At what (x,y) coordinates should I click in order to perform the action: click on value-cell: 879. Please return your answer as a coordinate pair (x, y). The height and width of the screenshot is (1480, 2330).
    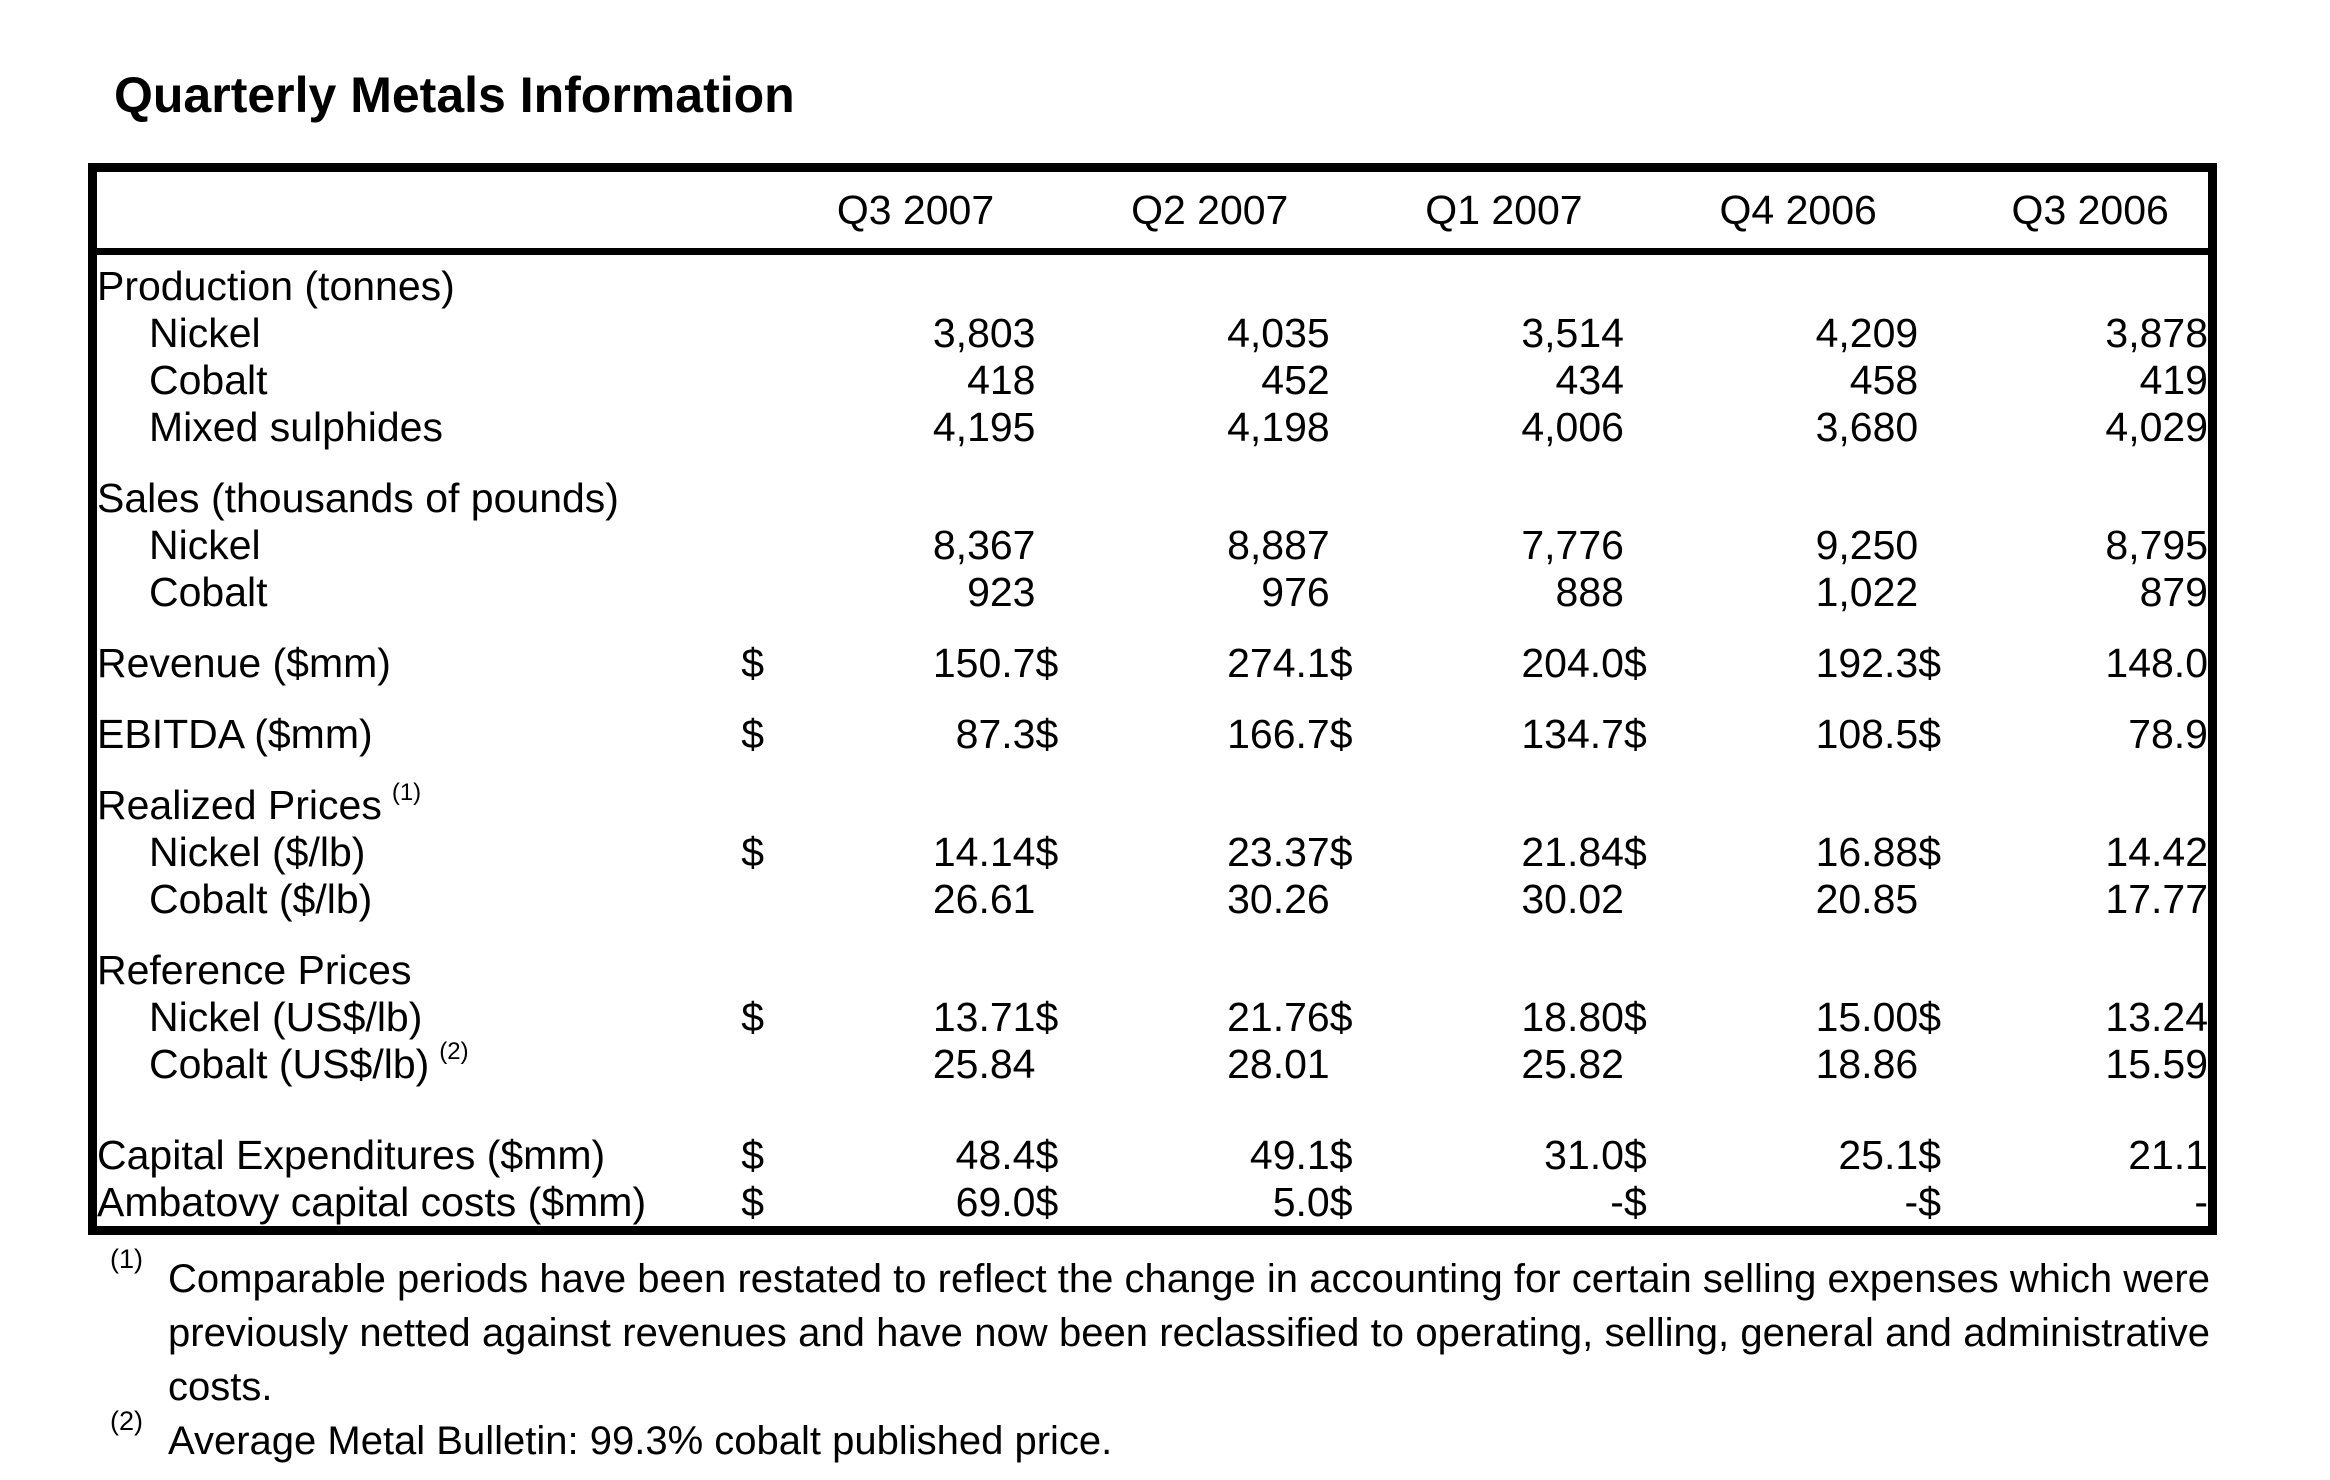
    Looking at the image, I should click on (2173, 592).